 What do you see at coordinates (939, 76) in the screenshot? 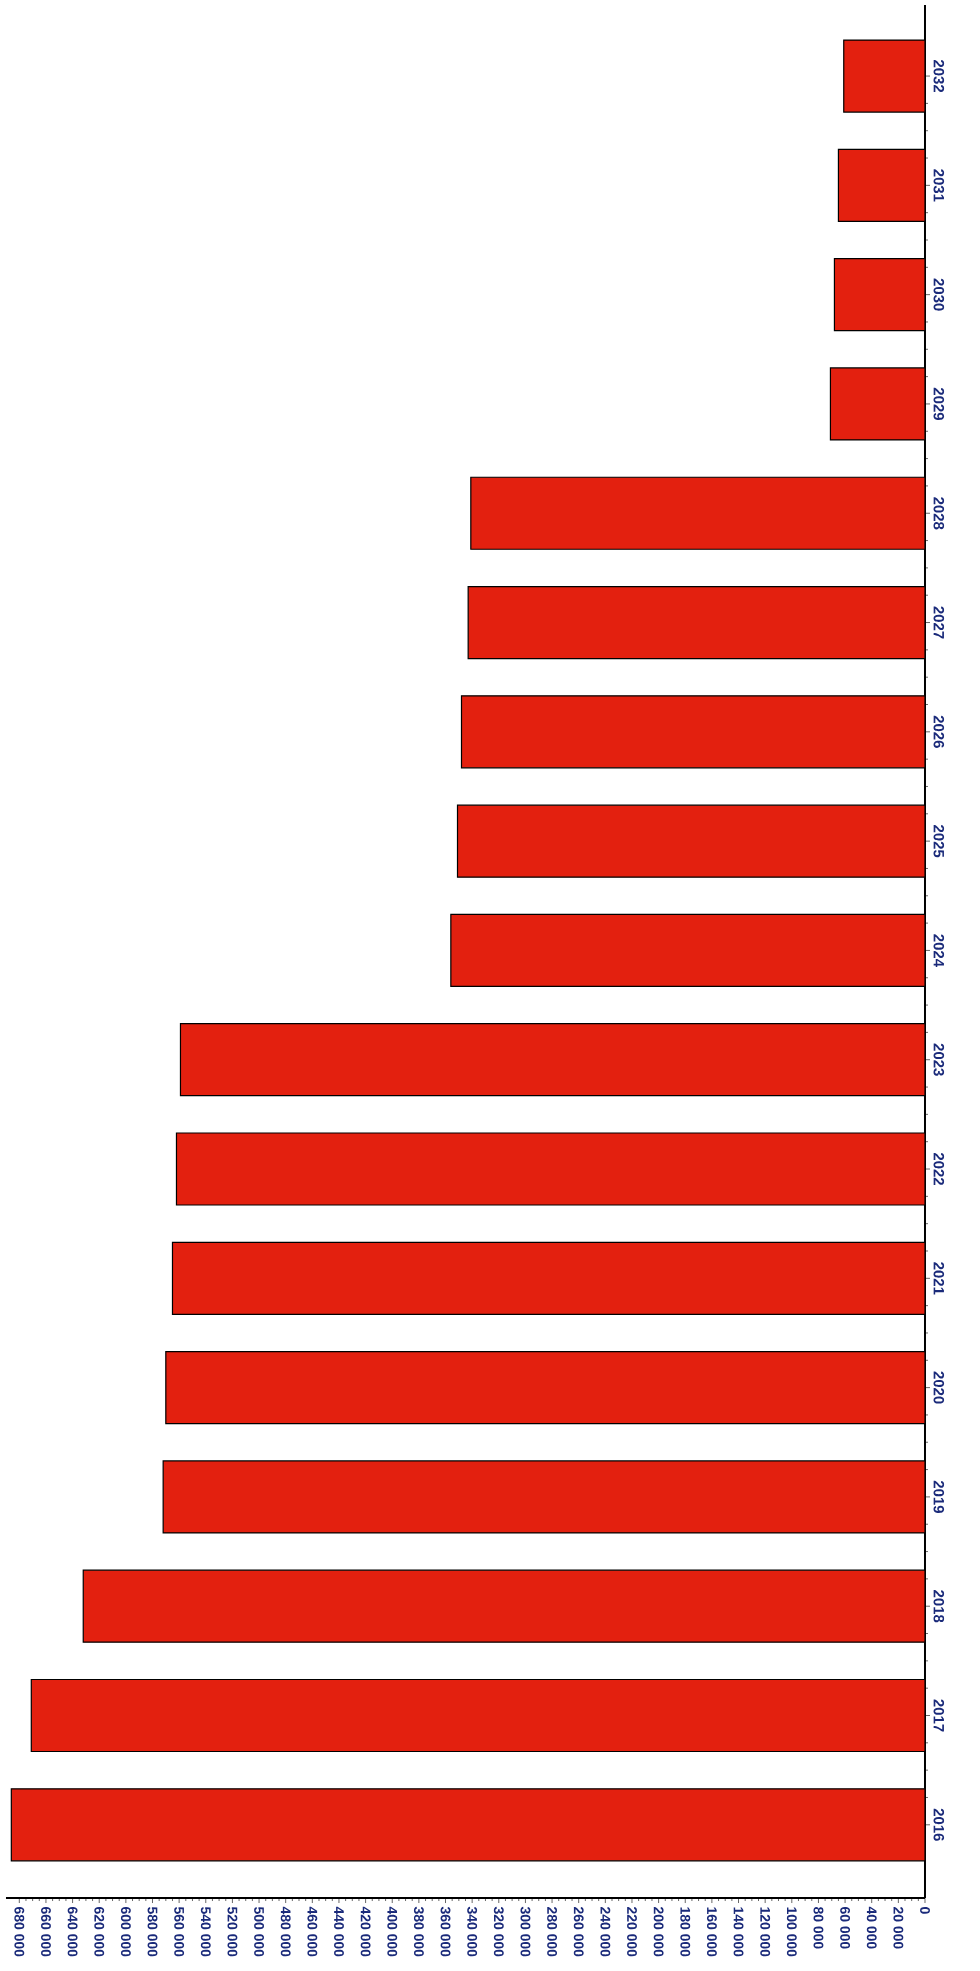
I see `y-tick-label: 2032` at bounding box center [939, 76].